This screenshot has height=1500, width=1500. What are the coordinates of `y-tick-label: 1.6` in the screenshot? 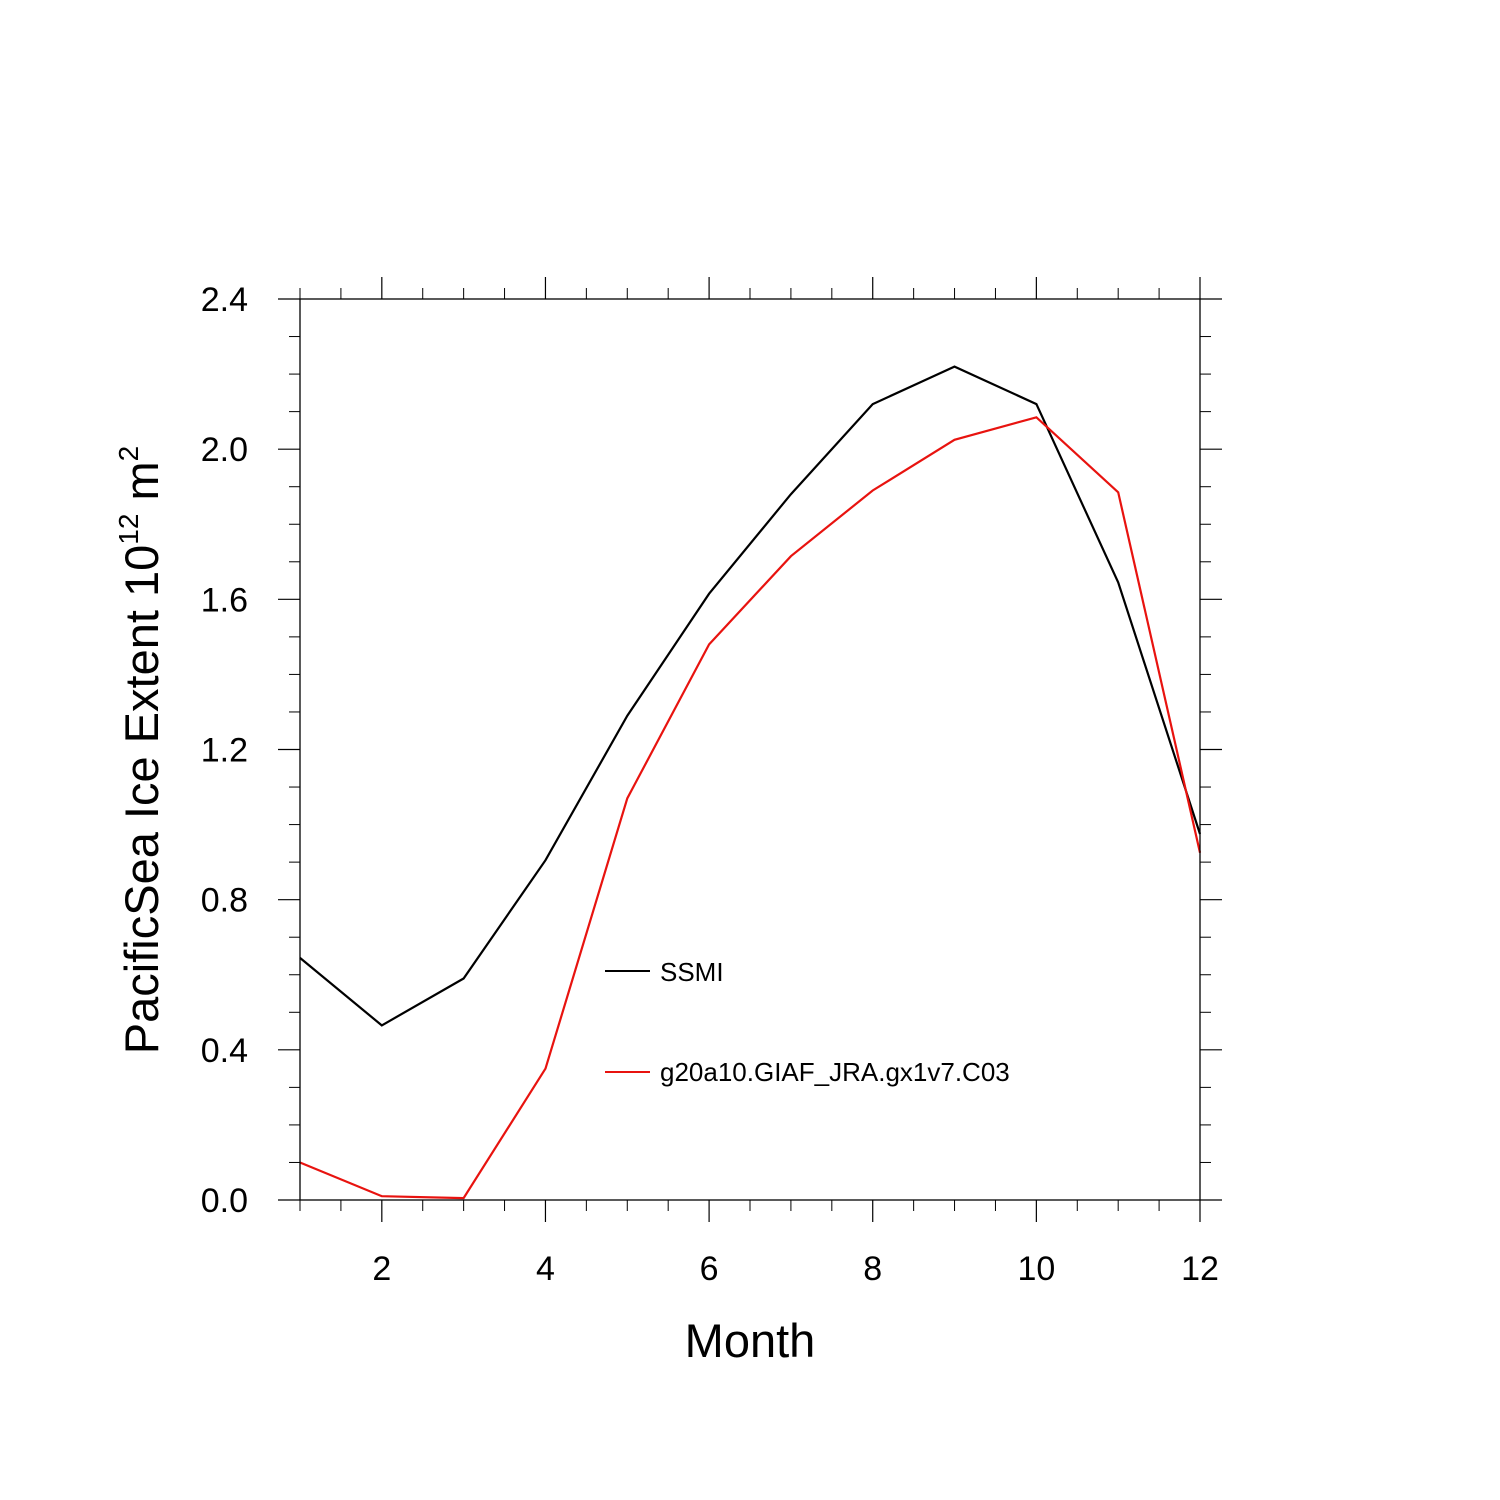 It's located at (224, 600).